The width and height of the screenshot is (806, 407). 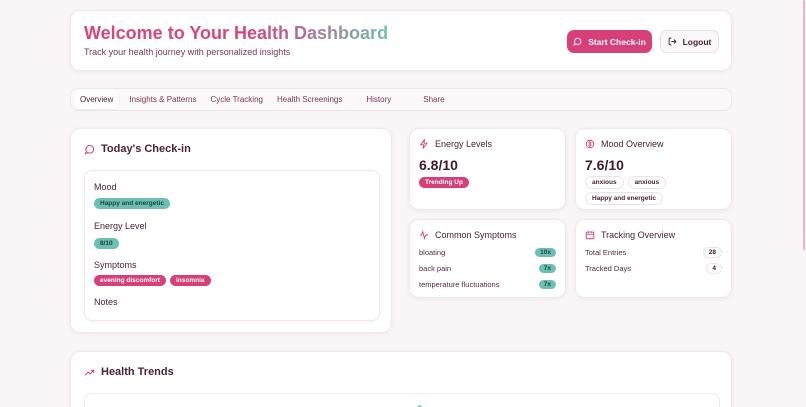 I want to click on tracking-row: Tracked Days 4, so click(x=653, y=268).